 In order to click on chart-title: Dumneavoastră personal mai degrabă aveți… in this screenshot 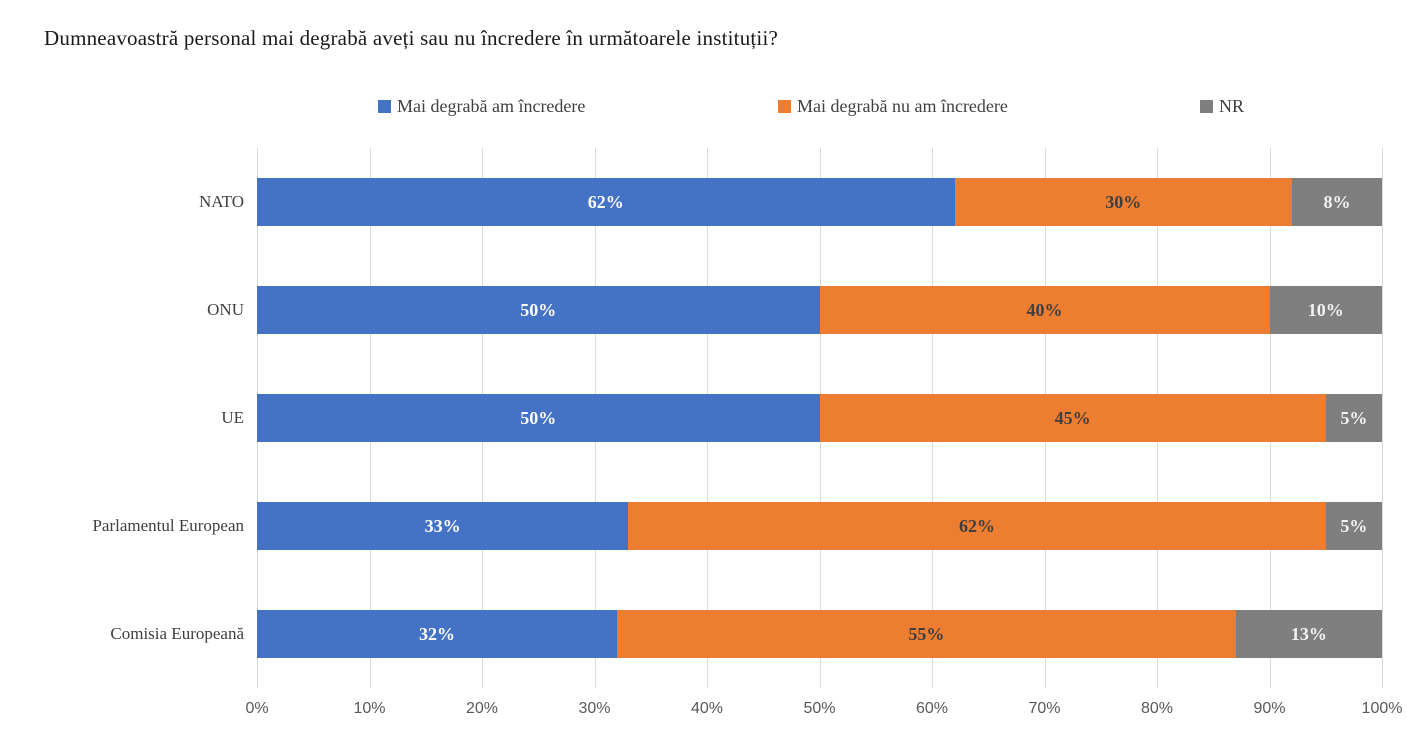, I will do `click(411, 38)`.